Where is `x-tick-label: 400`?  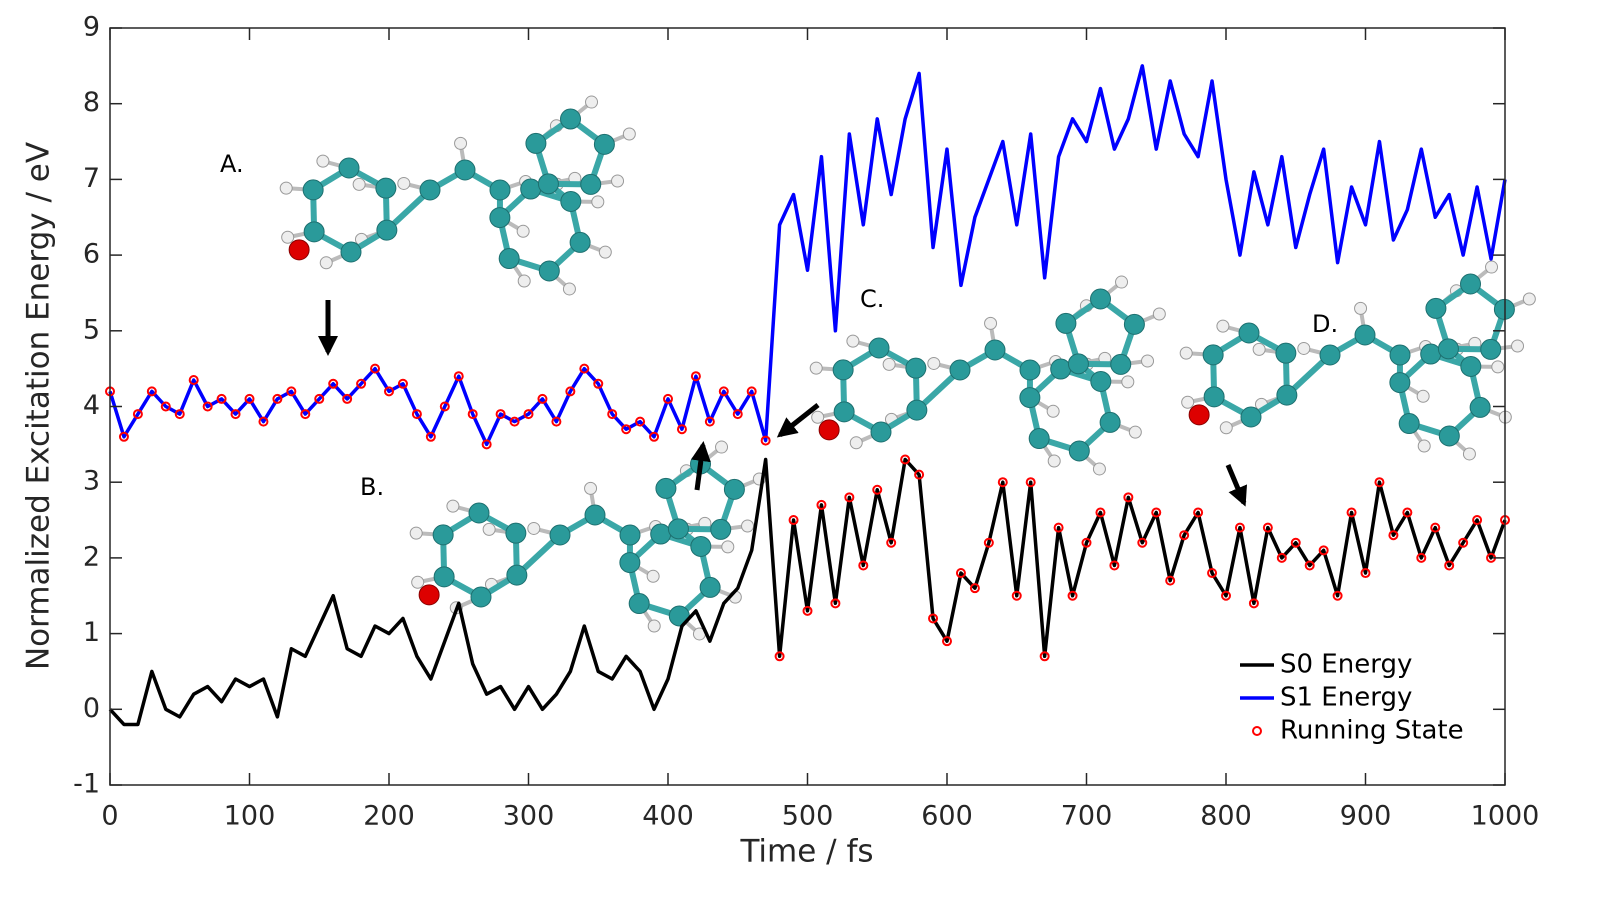 x-tick-label: 400 is located at coordinates (668, 816).